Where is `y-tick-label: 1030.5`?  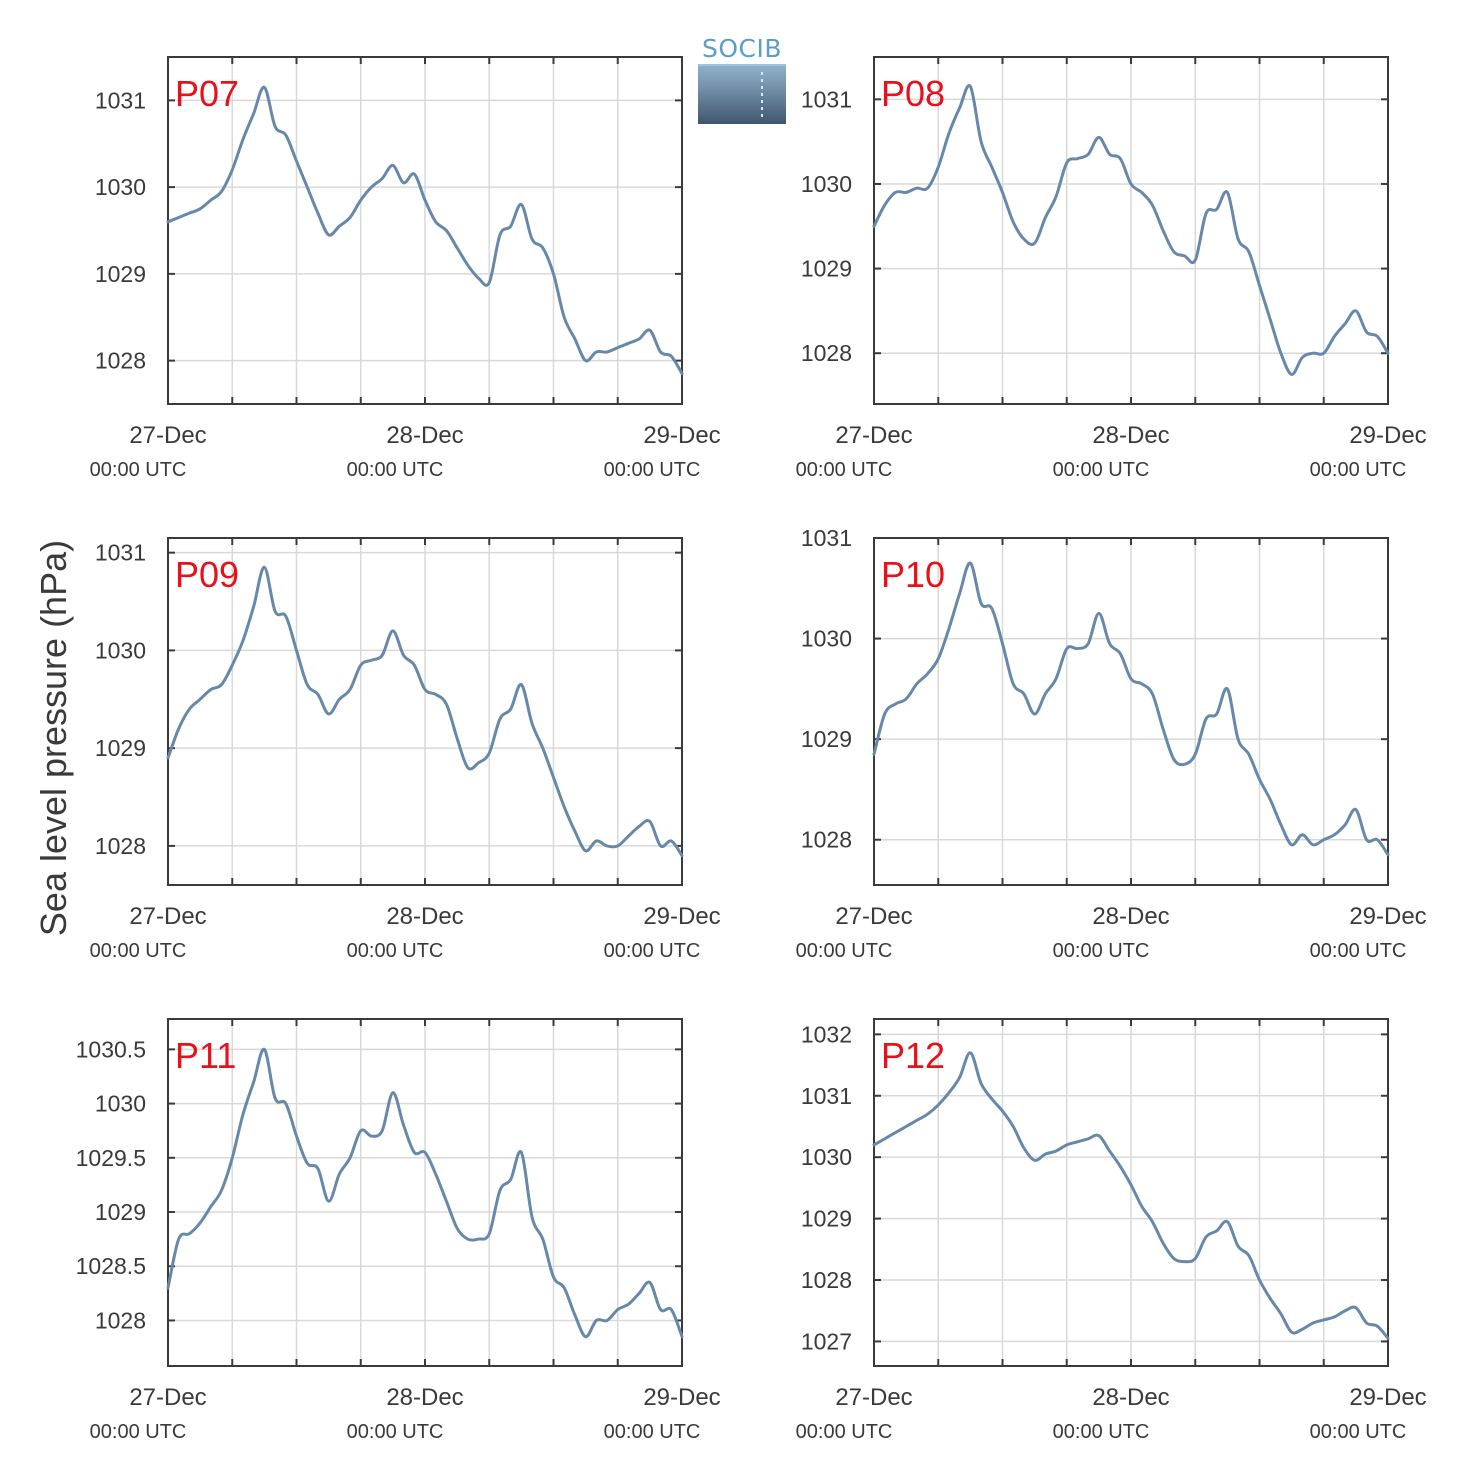
y-tick-label: 1030.5 is located at coordinates (111, 1049).